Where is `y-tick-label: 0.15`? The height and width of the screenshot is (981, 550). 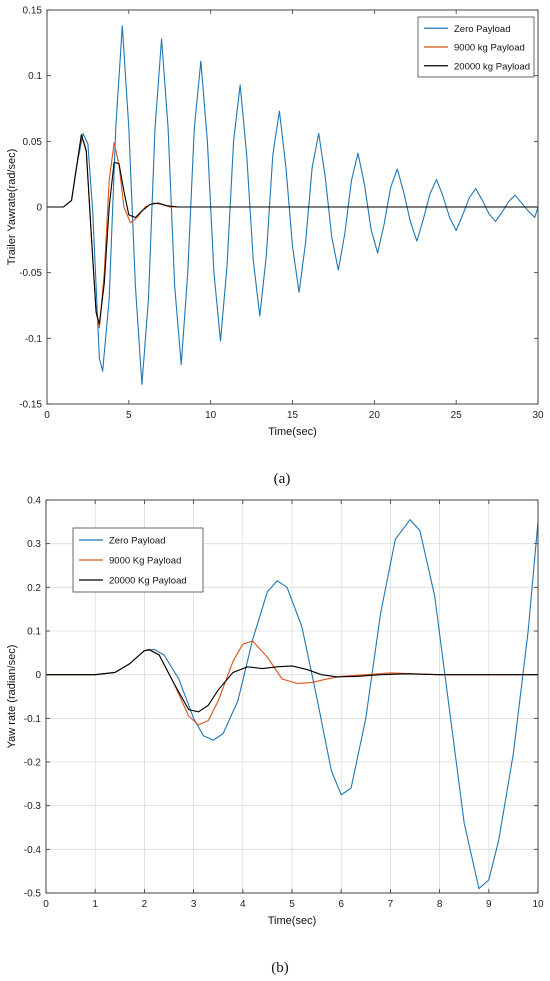
y-tick-label: 0.15 is located at coordinates (33, 11).